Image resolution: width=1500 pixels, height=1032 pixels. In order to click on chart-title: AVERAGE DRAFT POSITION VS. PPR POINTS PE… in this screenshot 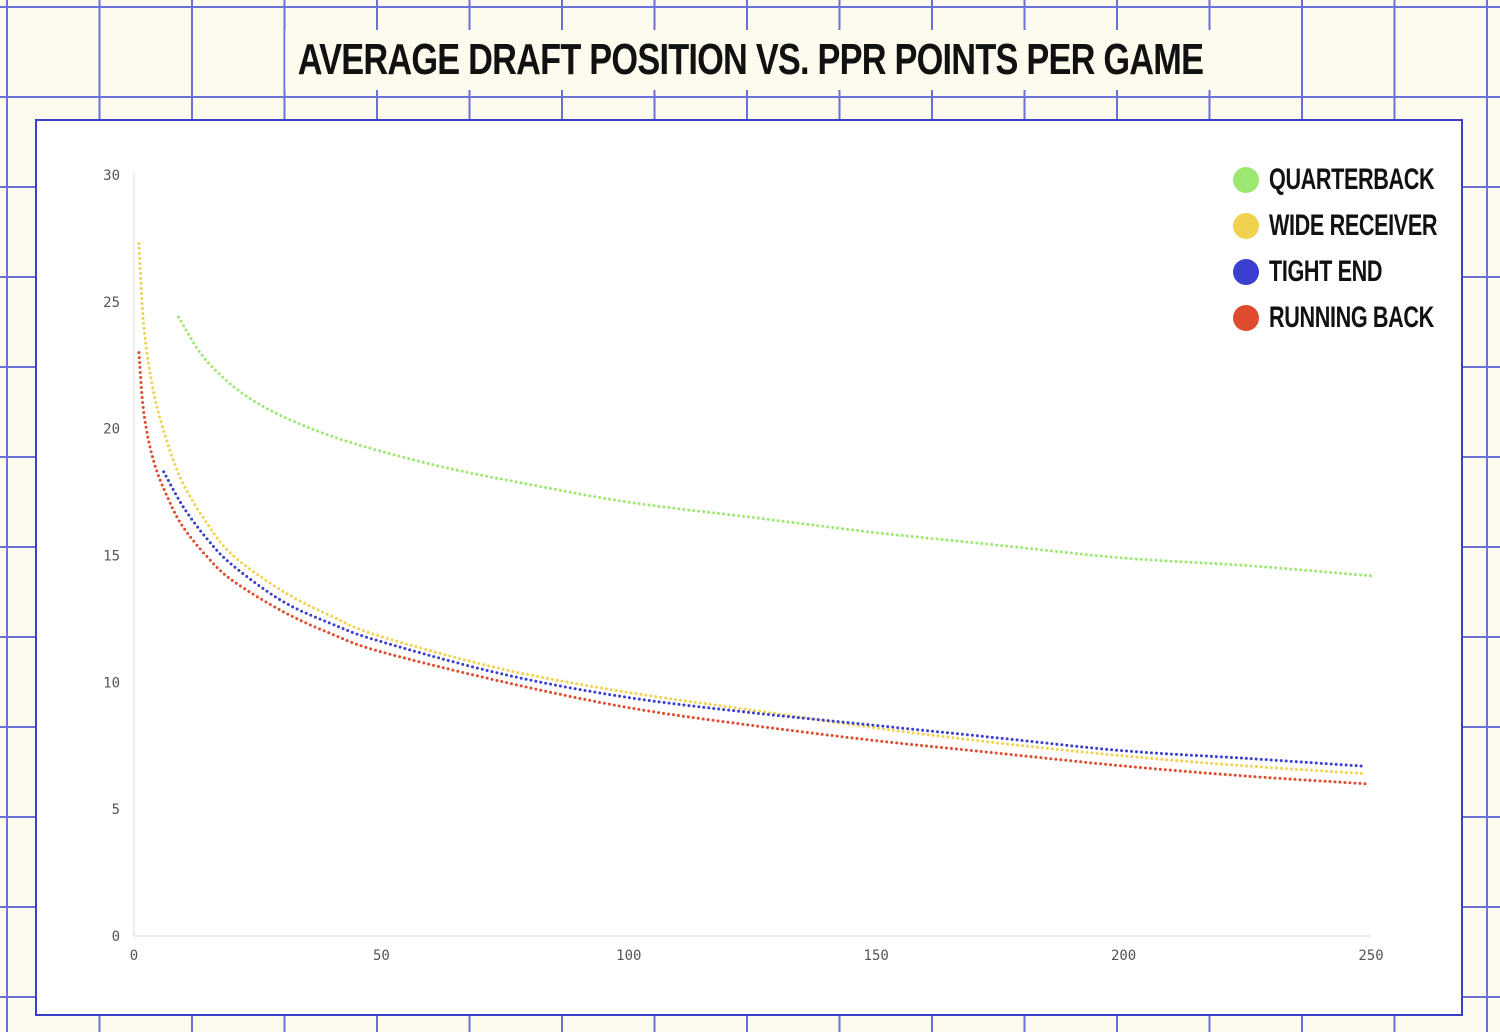, I will do `click(750, 60)`.